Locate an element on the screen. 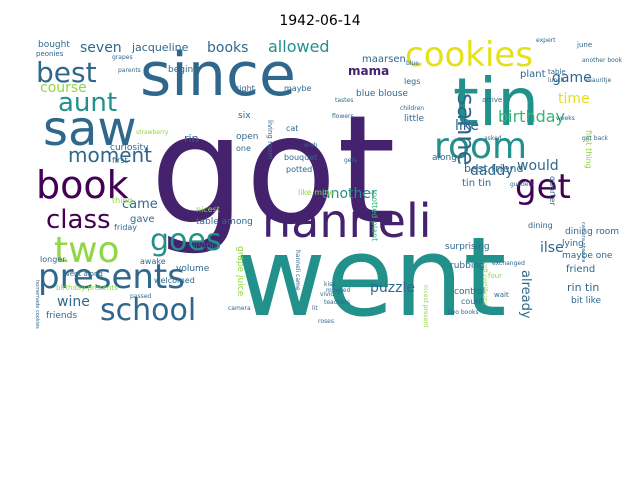  word-cat: cat is located at coordinates (292, 128).